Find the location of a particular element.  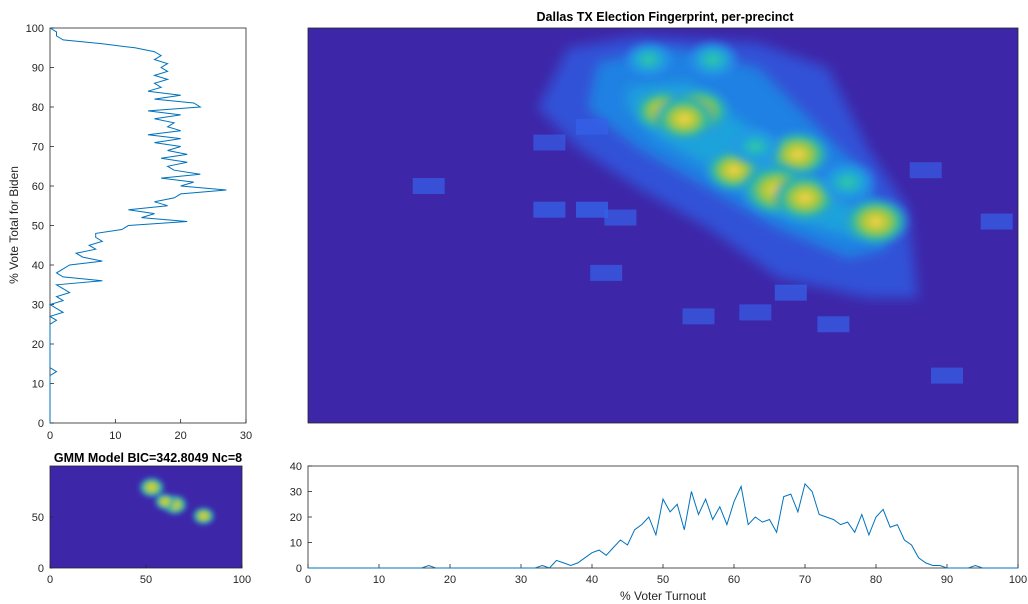

turnout-histogram-x-label: % Voter Turnout is located at coordinates (663, 596).